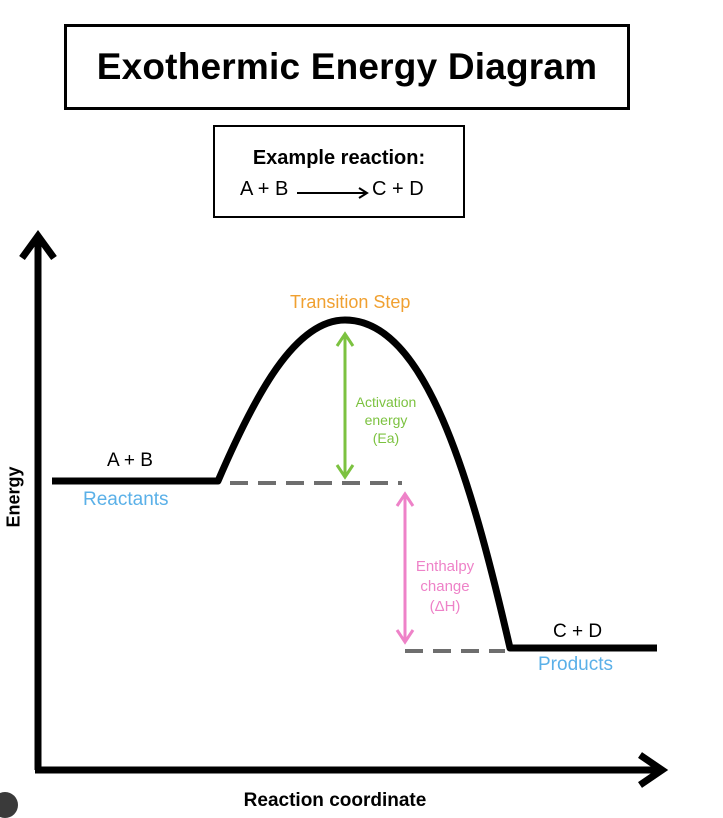 Image resolution: width=723 pixels, height=818 pixels. What do you see at coordinates (575, 664) in the screenshot?
I see `products-label: Products` at bounding box center [575, 664].